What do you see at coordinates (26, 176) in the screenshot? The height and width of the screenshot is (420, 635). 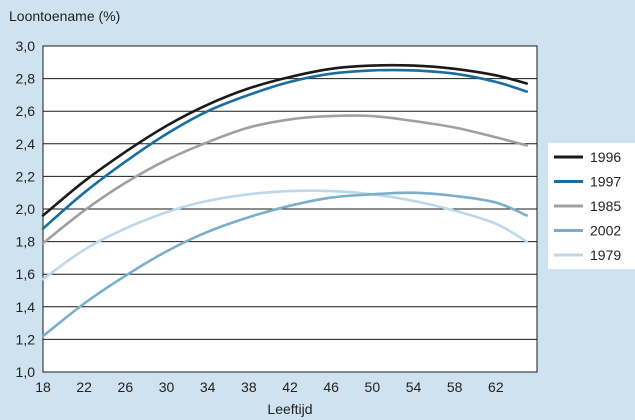 I see `y-tick-label: 2,2` at bounding box center [26, 176].